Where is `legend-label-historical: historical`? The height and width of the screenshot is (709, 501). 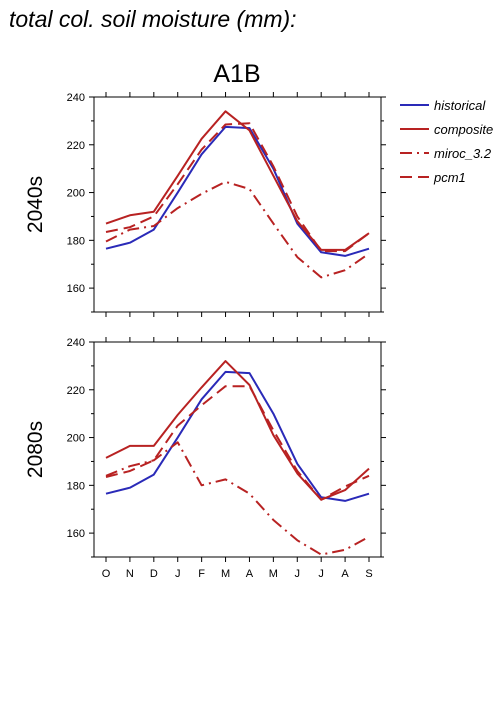
legend-label-historical: historical is located at coordinates (460, 105).